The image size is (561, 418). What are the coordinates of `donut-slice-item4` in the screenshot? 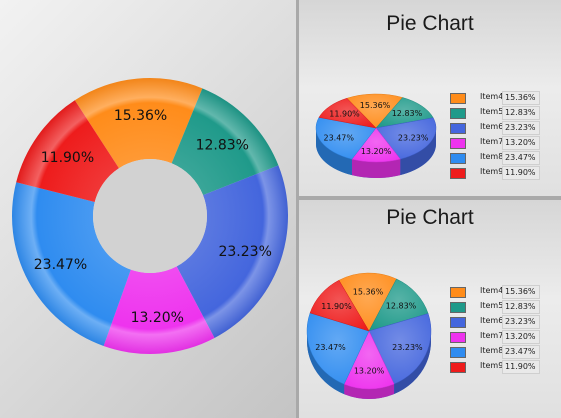 It's located at (138, 123).